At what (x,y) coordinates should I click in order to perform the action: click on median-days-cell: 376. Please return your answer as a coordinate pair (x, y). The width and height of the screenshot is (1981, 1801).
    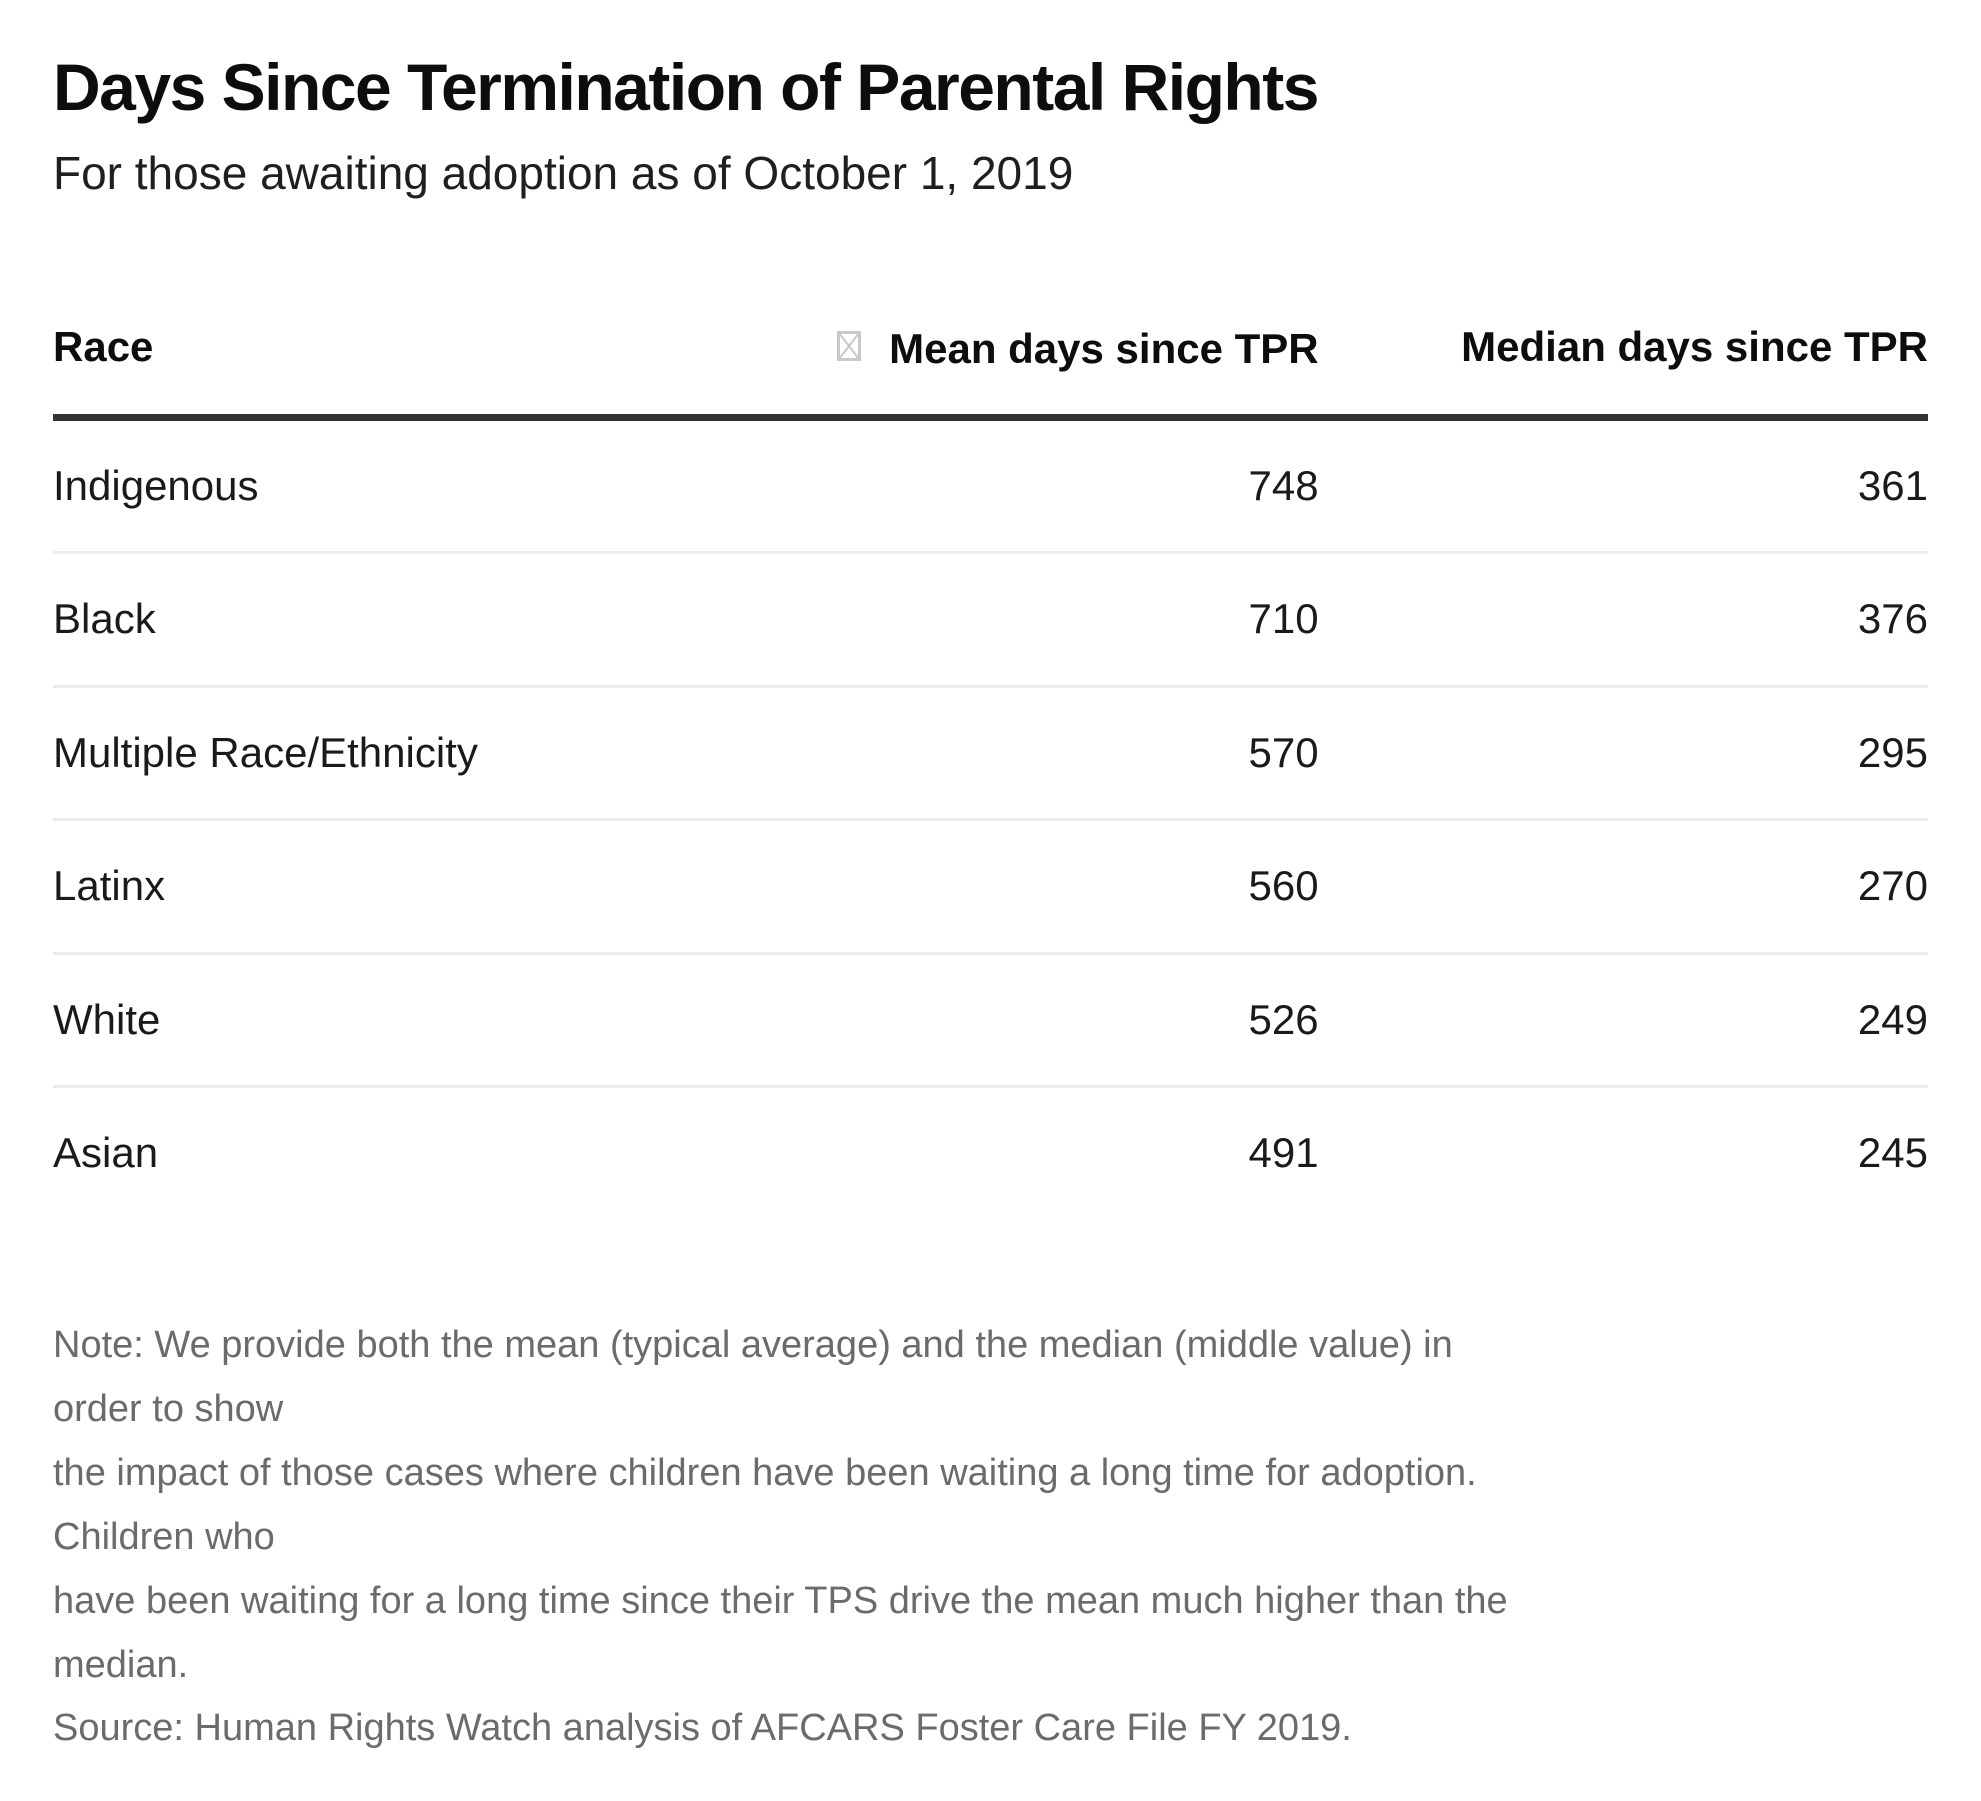
    Looking at the image, I should click on (1623, 619).